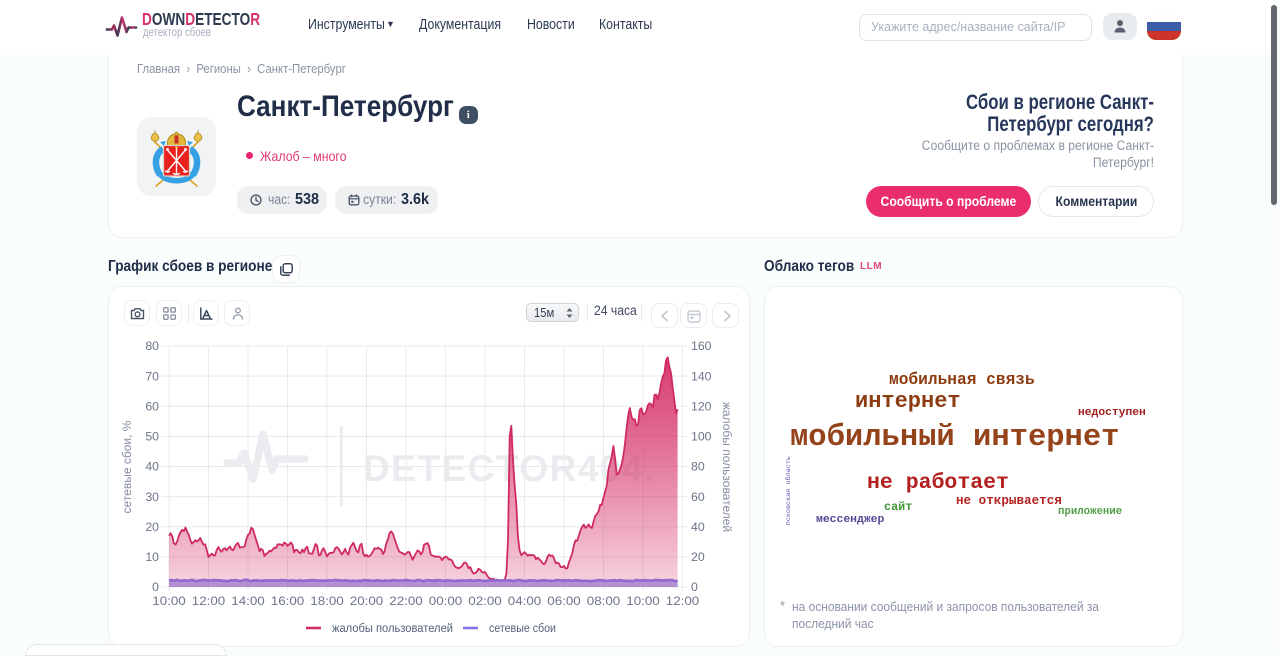 This screenshot has width=1280, height=656. Describe the element at coordinates (152, 497) in the screenshot. I see `svg-text: 30` at that location.